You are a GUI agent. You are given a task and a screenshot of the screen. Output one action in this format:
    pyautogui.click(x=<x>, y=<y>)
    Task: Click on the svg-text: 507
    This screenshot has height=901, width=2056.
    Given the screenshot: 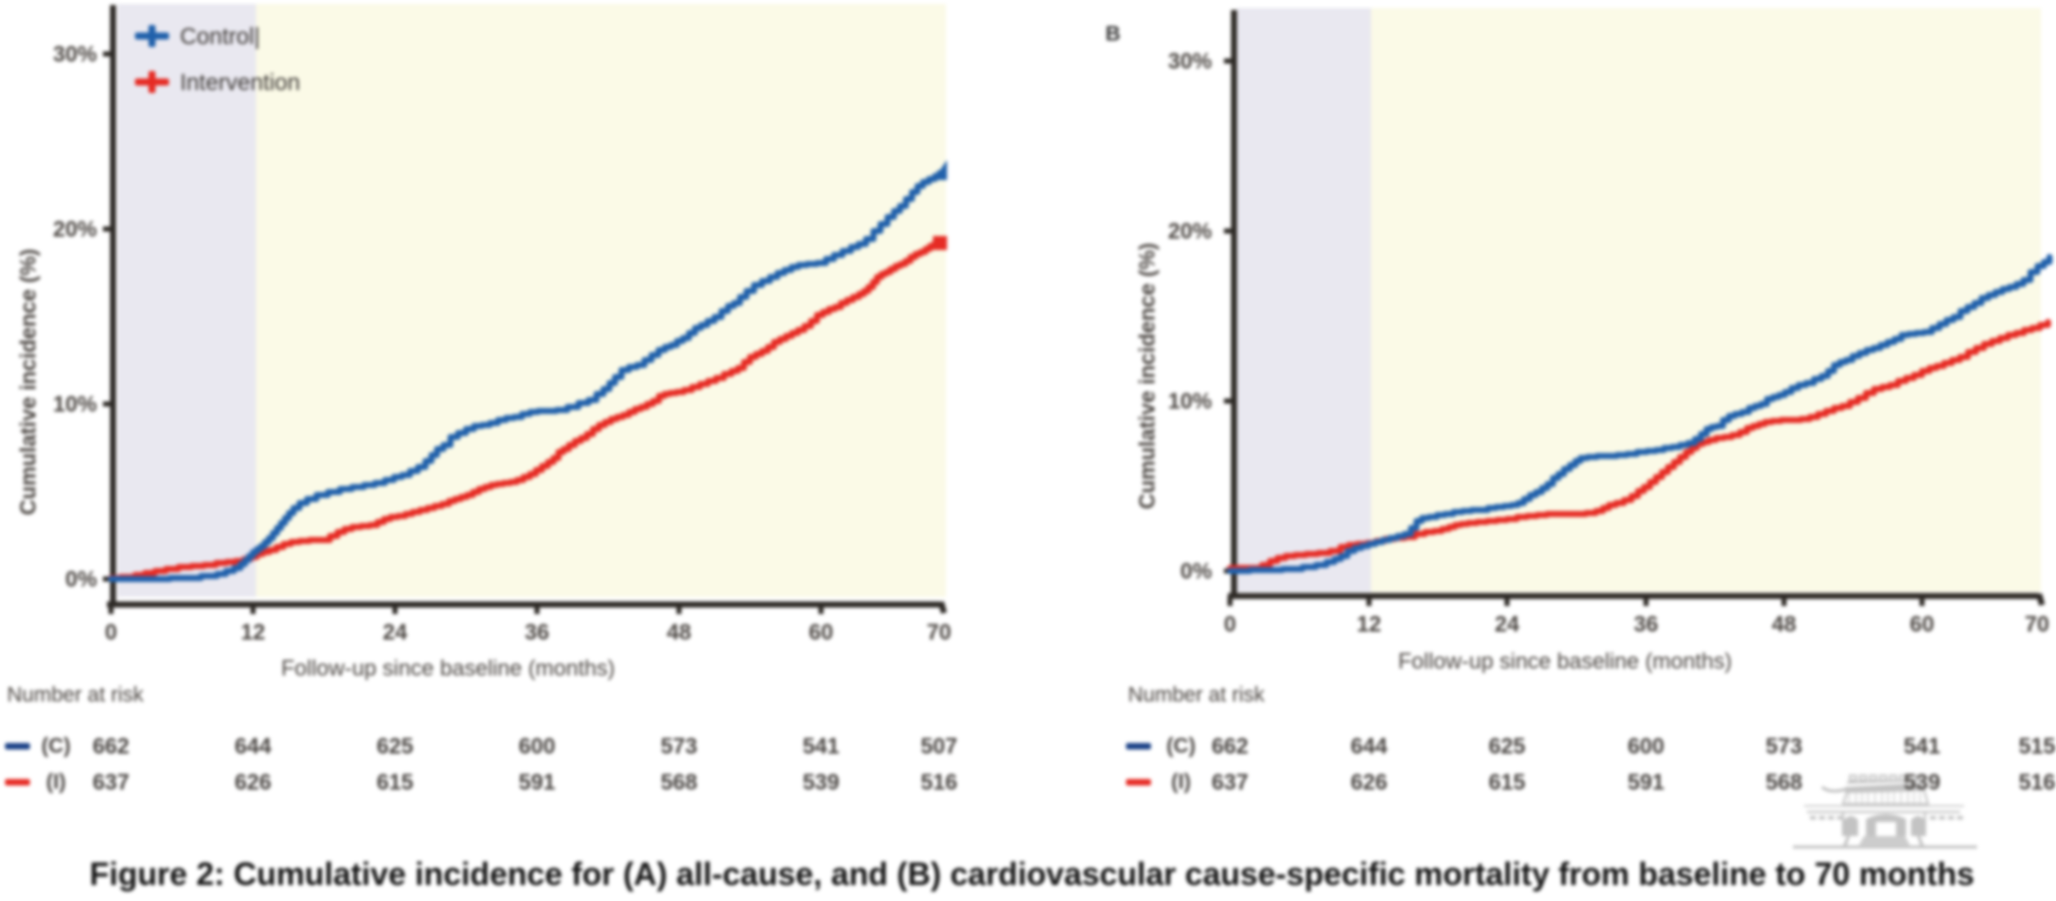 What is the action you would take?
    pyautogui.click(x=939, y=746)
    